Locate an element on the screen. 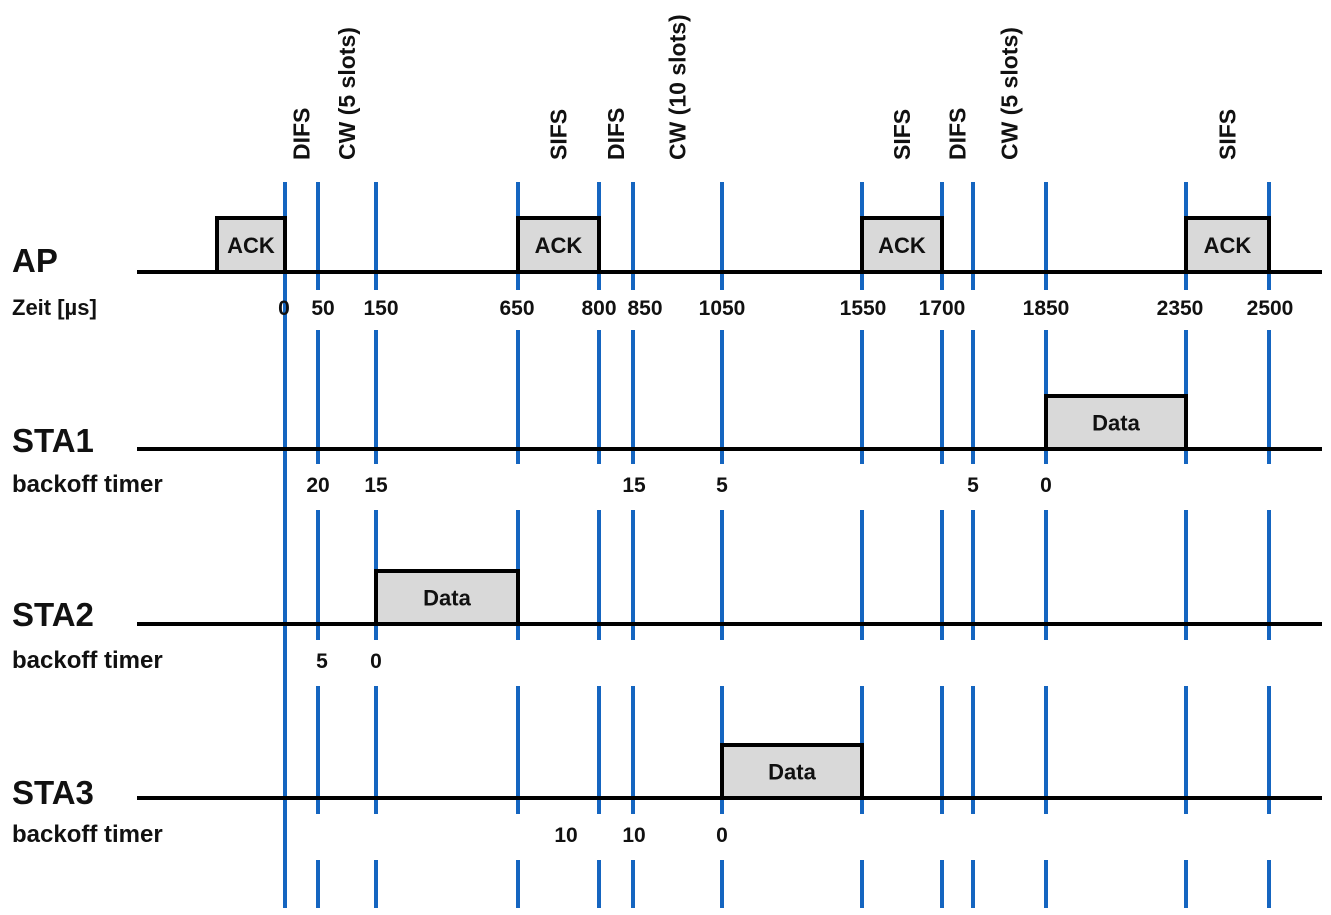 Image resolution: width=1331 pixels, height=915 pixels. sta1-frames: Data is located at coordinates (1116, 422).